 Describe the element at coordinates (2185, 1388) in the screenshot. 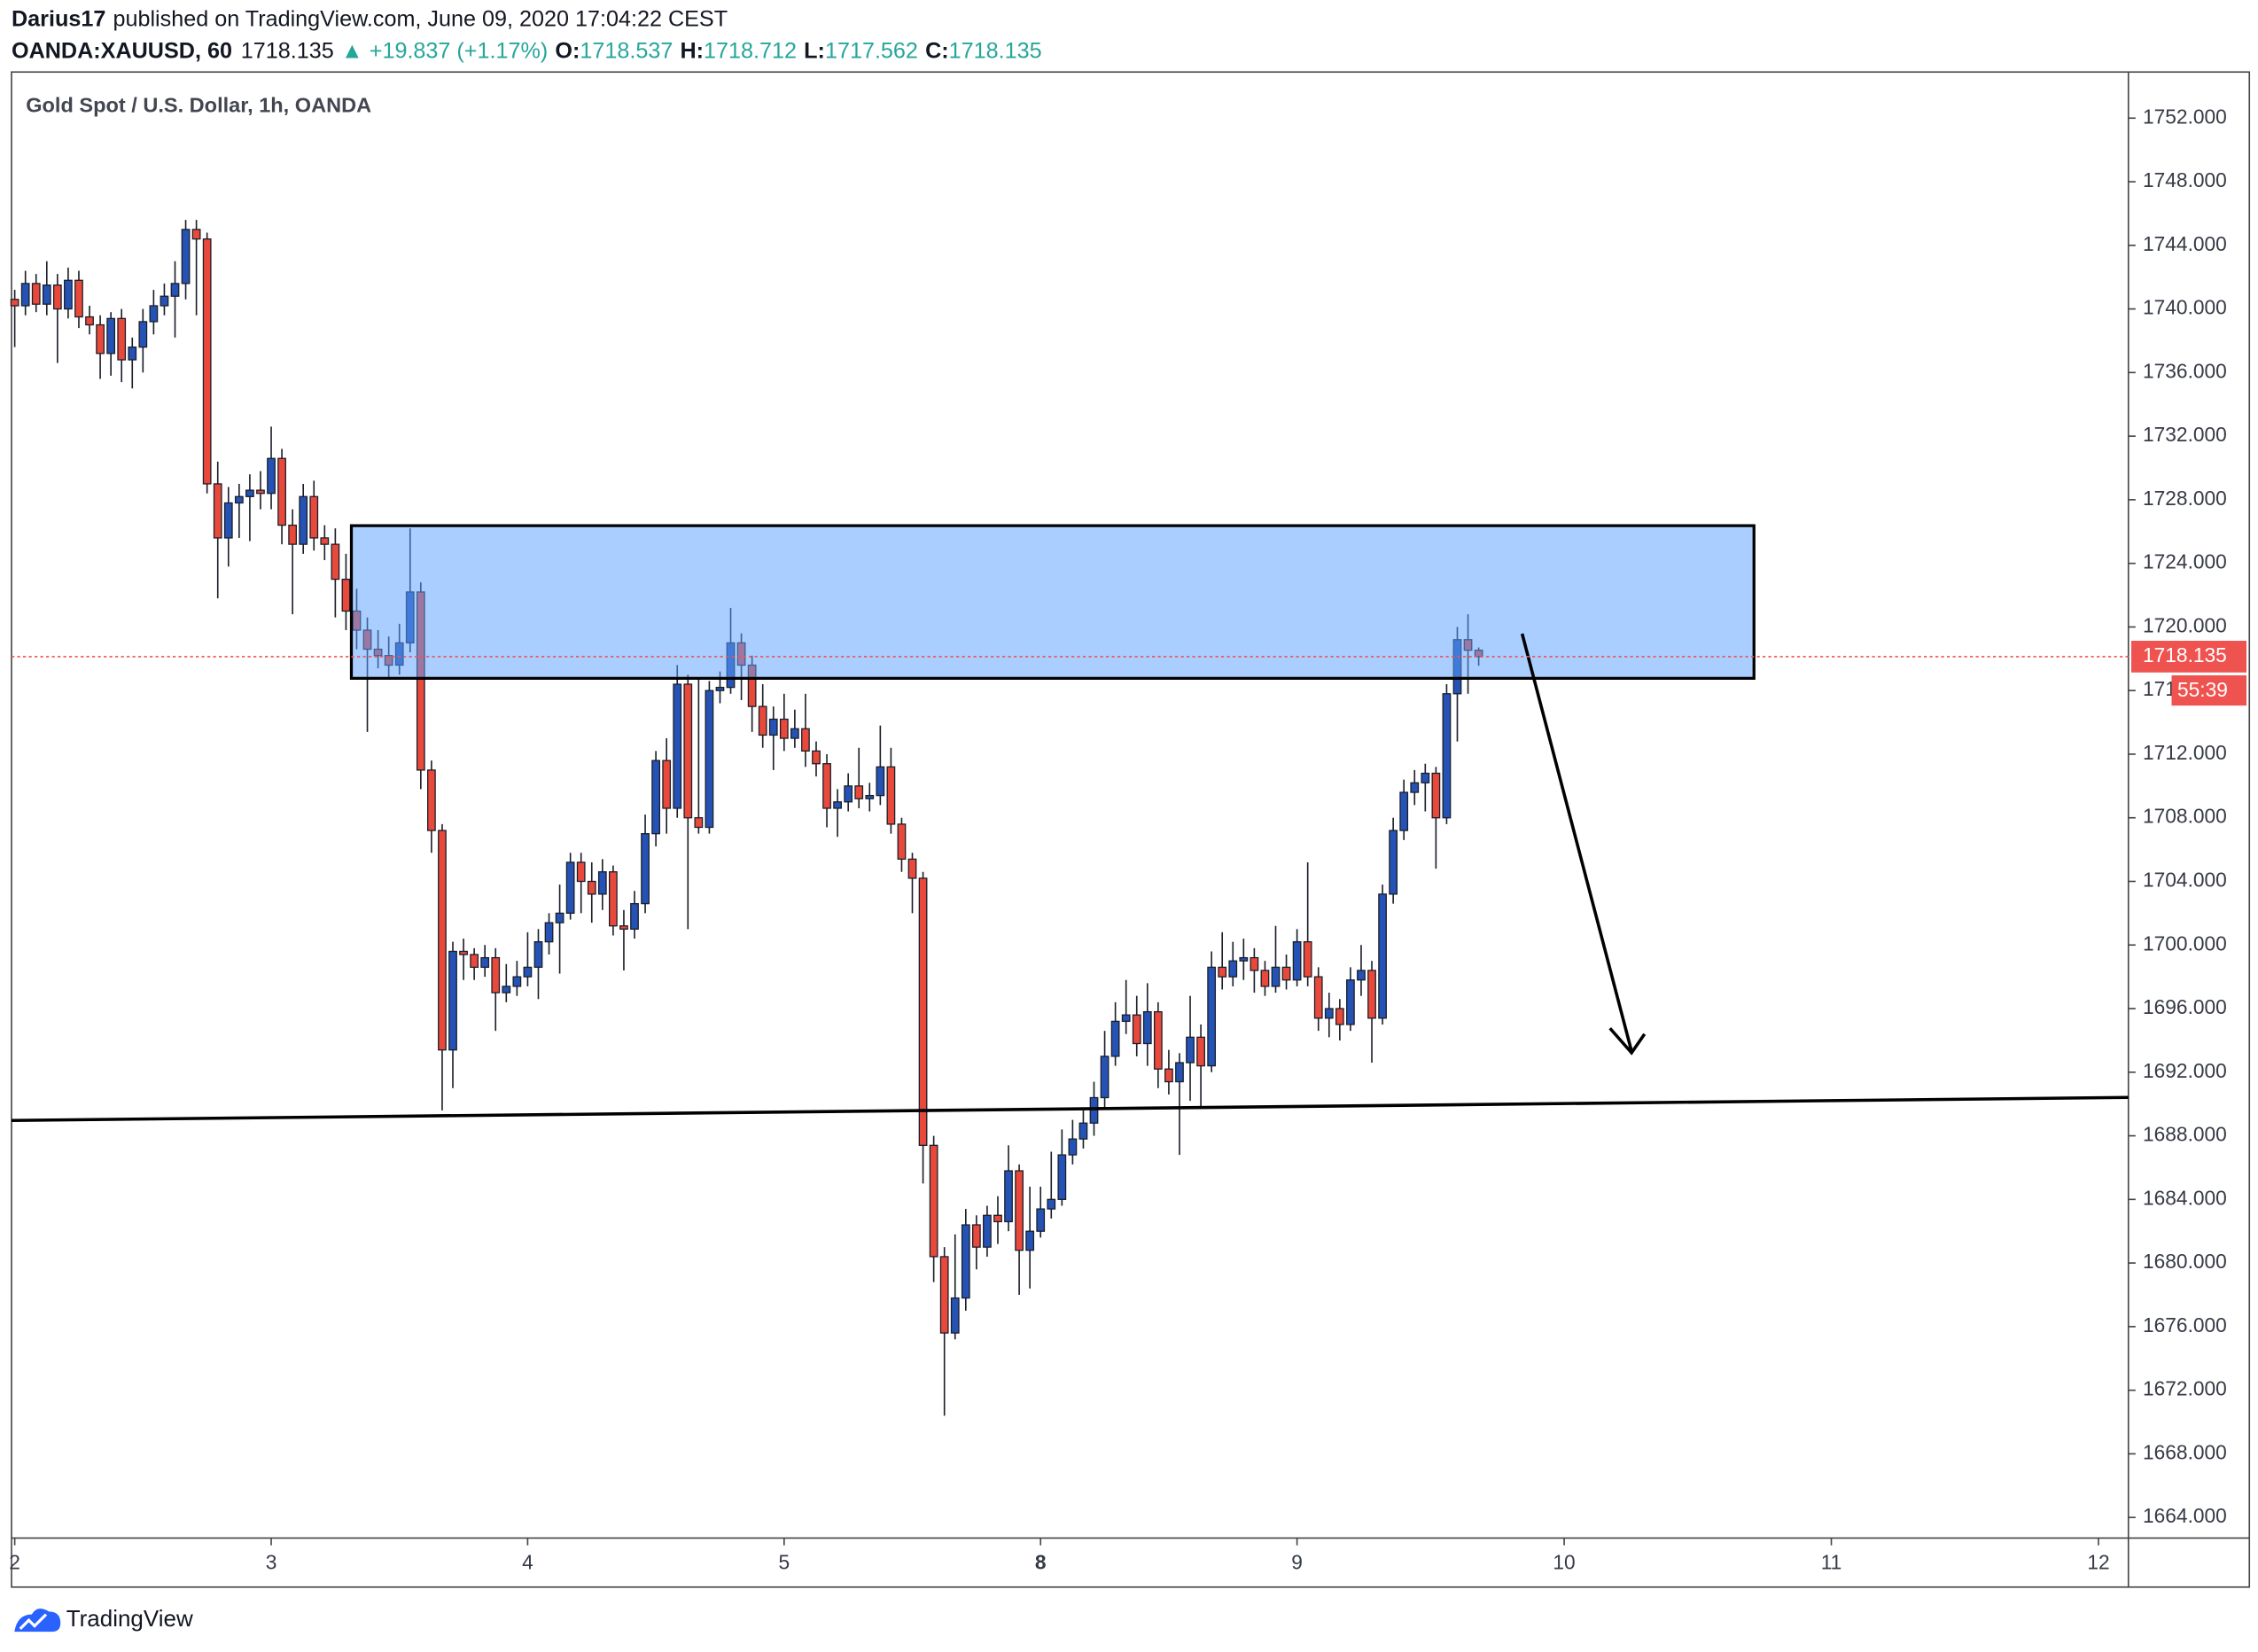

I see `y-tick-label: 1672.000` at that location.